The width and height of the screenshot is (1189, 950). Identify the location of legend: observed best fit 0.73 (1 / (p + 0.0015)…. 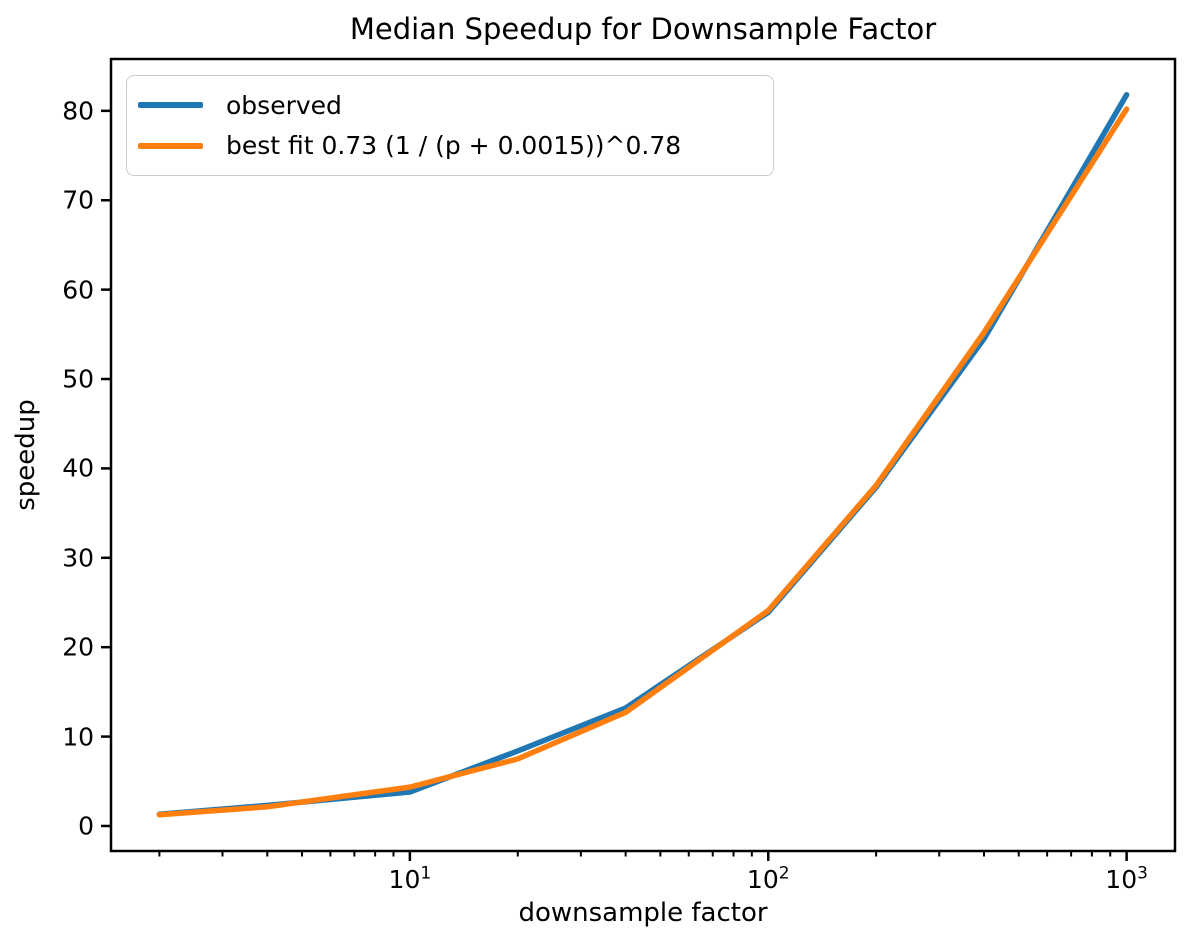
(450, 125).